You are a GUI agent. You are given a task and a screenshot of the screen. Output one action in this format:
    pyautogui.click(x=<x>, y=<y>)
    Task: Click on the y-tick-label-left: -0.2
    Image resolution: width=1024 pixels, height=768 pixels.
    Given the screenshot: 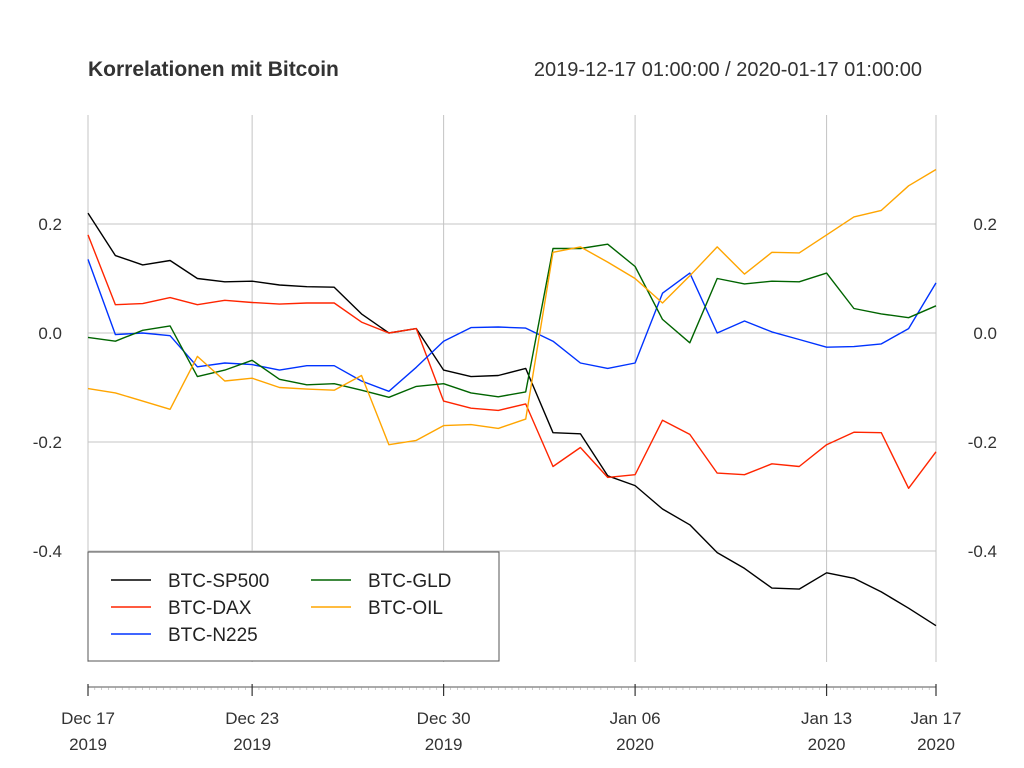 What is the action you would take?
    pyautogui.click(x=47, y=442)
    